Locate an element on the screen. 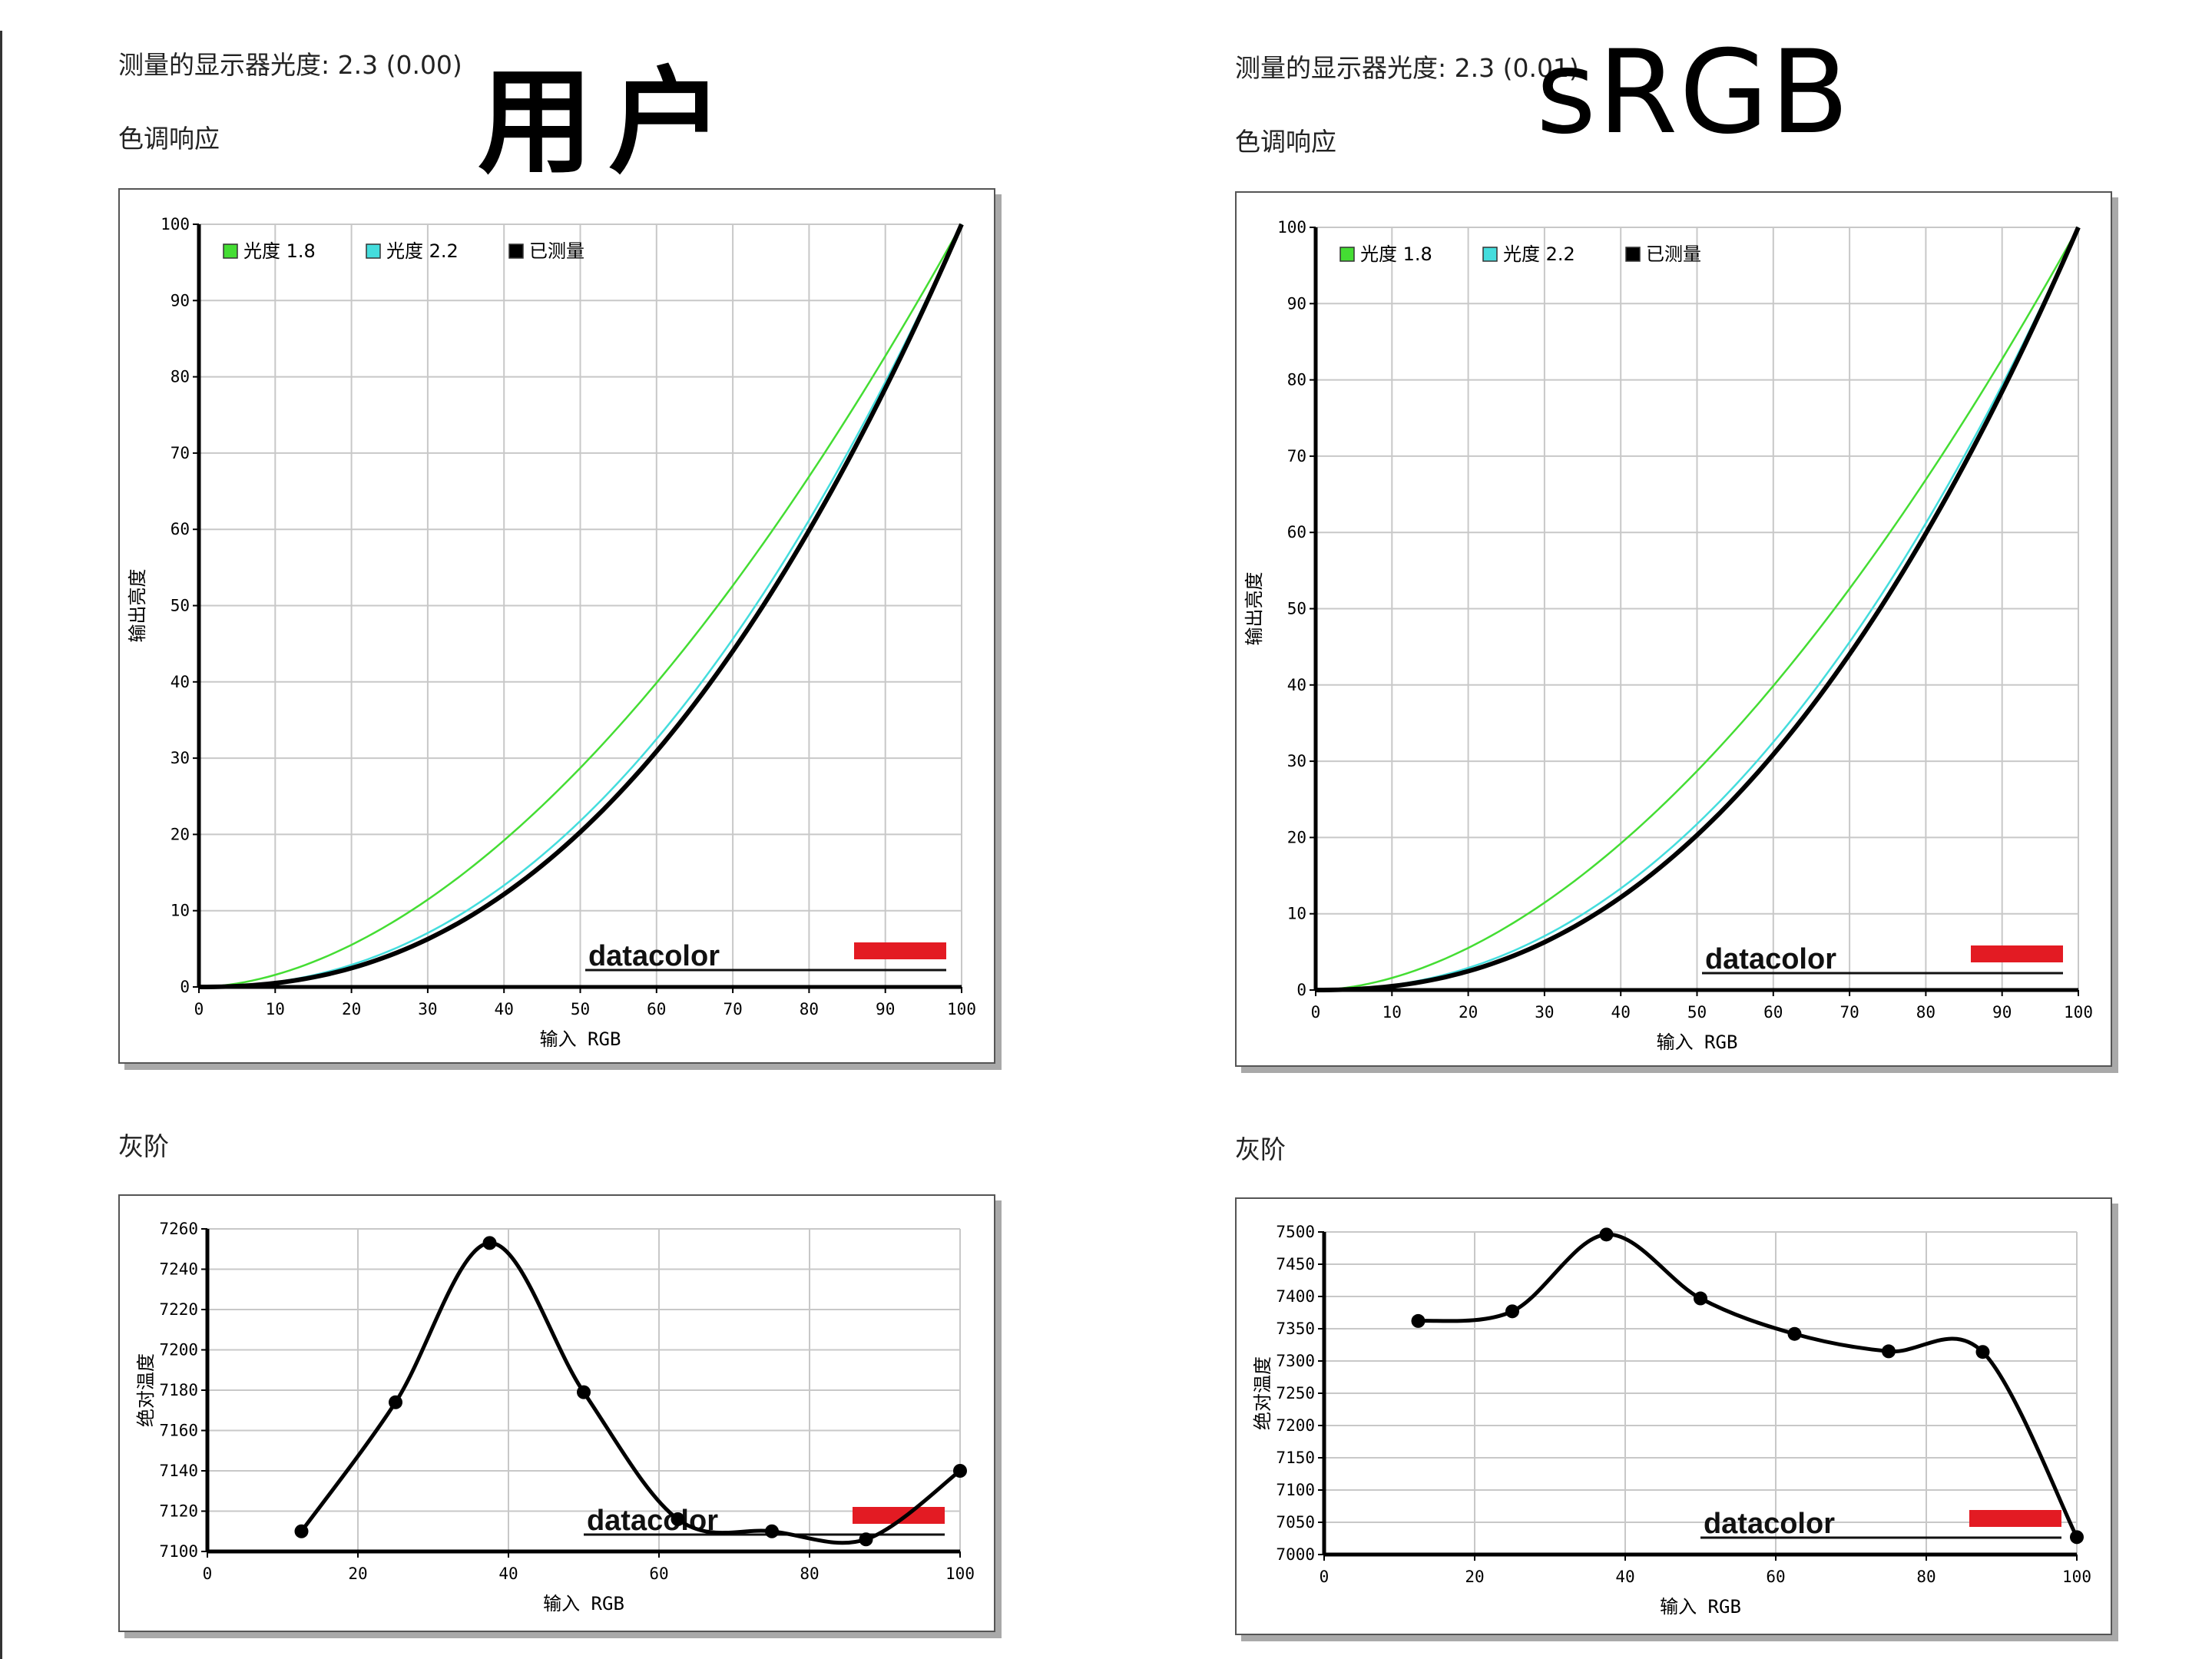 This screenshot has width=2212, height=1659. y-axis-title: 绝对温度 is located at coordinates (1262, 1393).